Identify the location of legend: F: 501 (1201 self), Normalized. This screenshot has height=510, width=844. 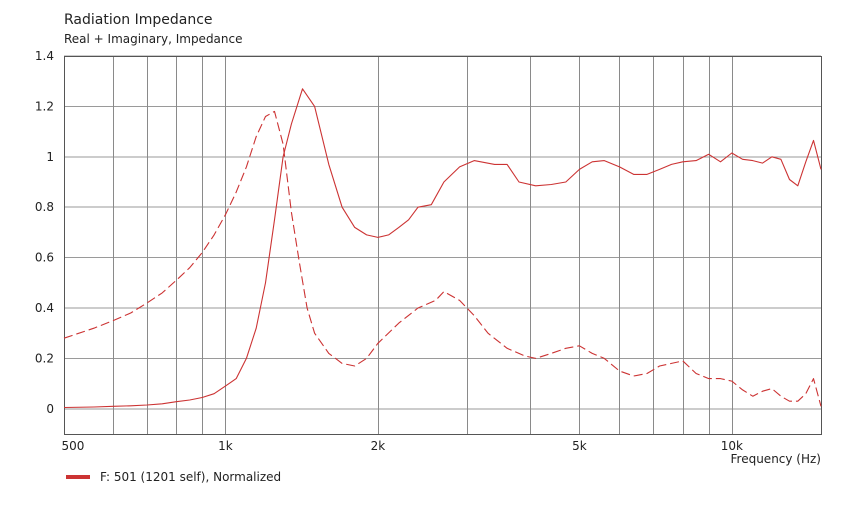
(173, 477).